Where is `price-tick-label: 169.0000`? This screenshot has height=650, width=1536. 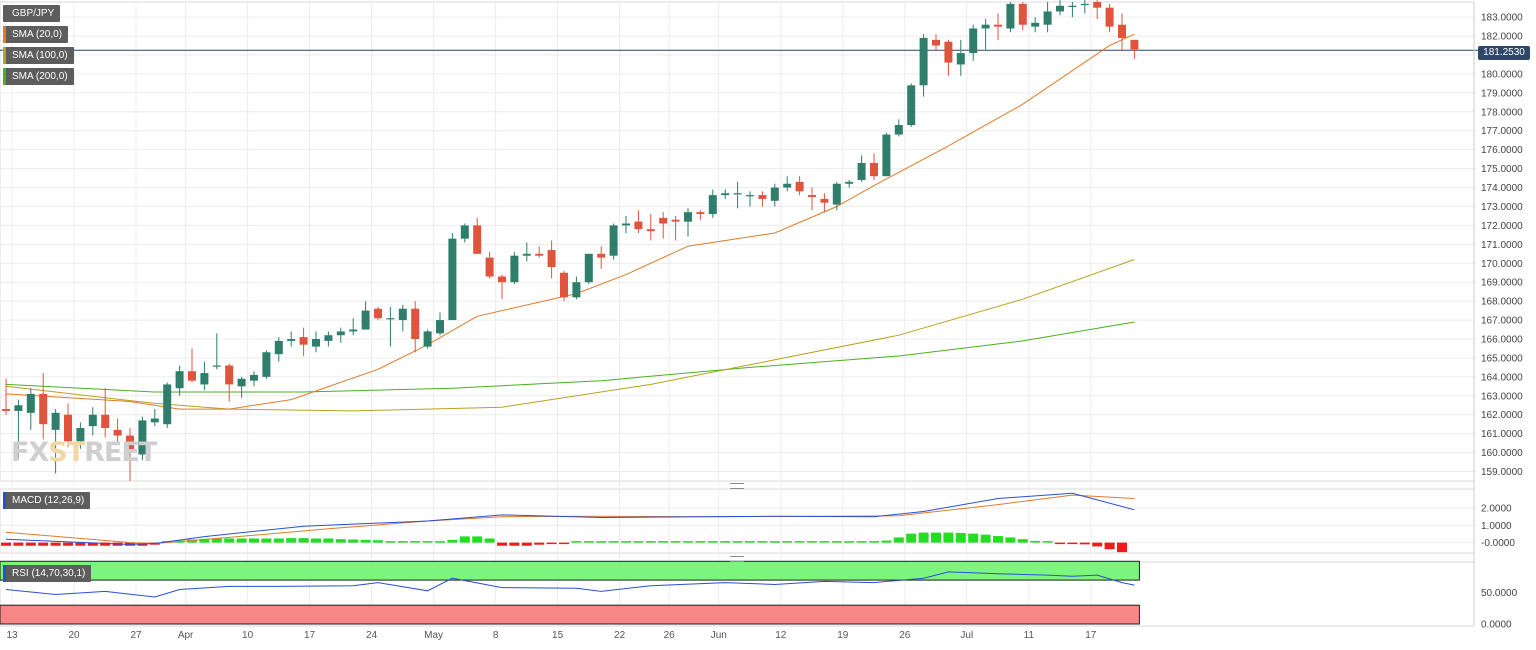
price-tick-label: 169.0000 is located at coordinates (1502, 283).